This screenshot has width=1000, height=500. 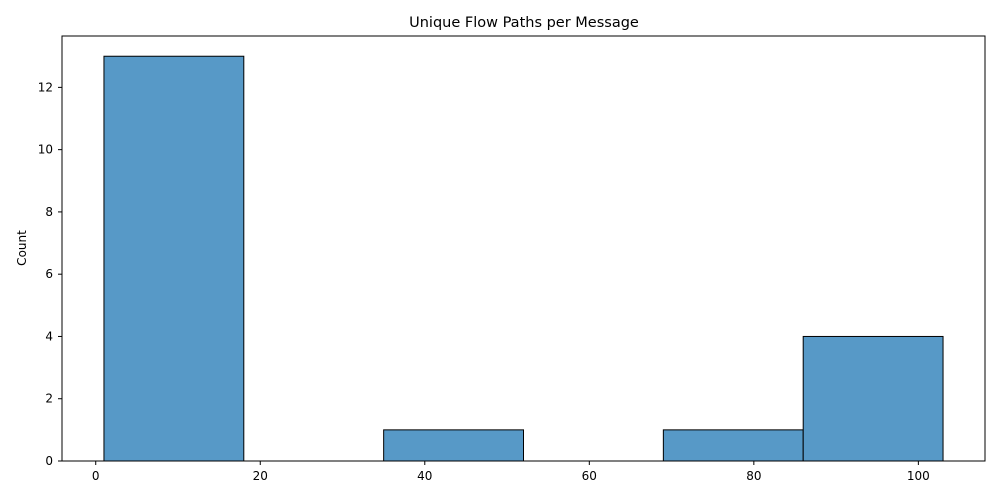 I want to click on x-tick-label: 40, so click(x=424, y=476).